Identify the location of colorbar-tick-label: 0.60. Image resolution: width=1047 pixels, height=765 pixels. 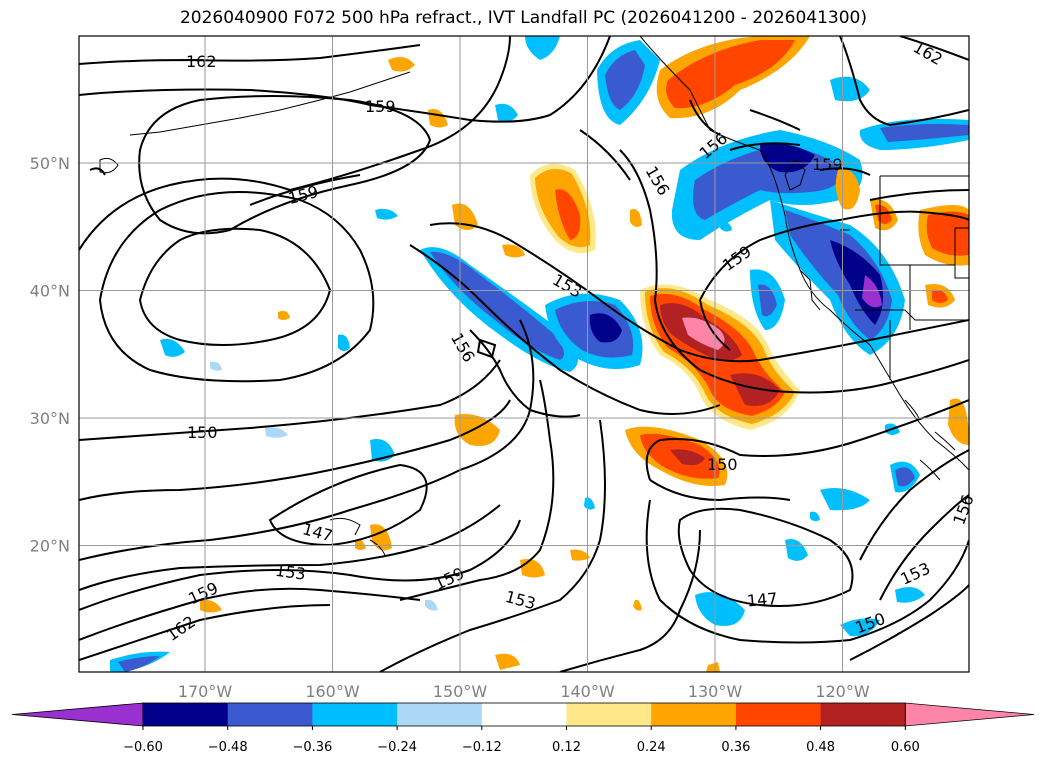
(905, 747).